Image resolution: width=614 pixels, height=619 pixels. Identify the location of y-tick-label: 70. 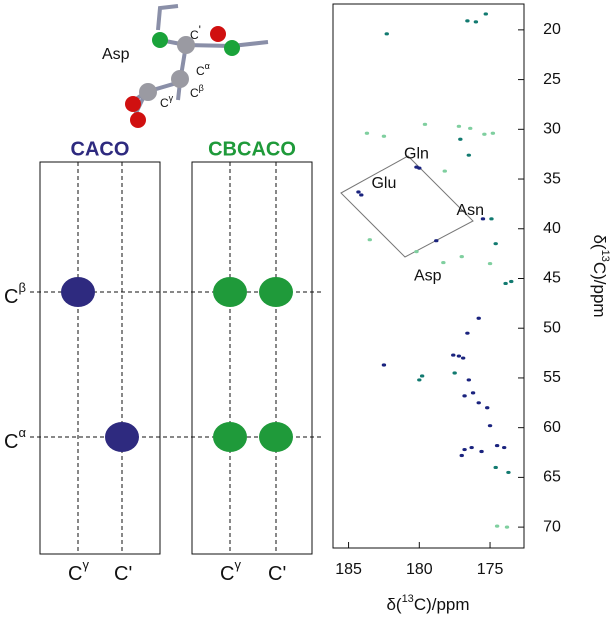
(552, 526).